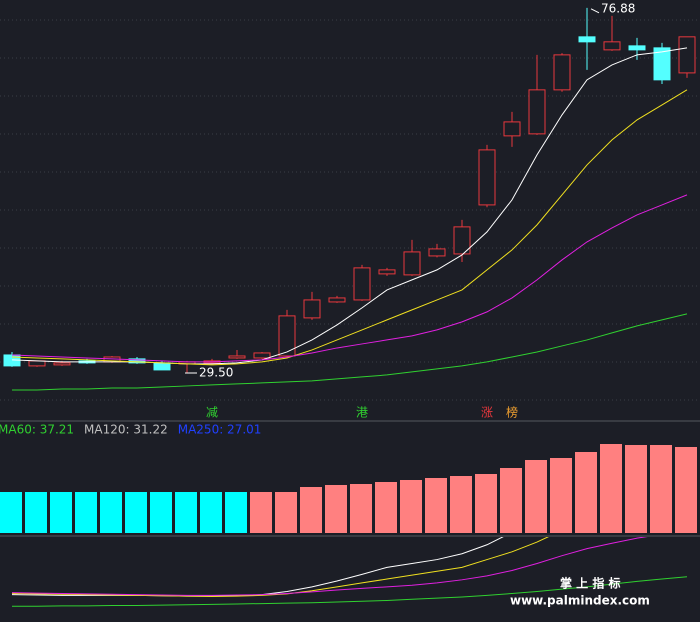 This screenshot has width=700, height=622. Describe the element at coordinates (126, 430) in the screenshot. I see `legend-entry: MA120: 31.22` at that location.